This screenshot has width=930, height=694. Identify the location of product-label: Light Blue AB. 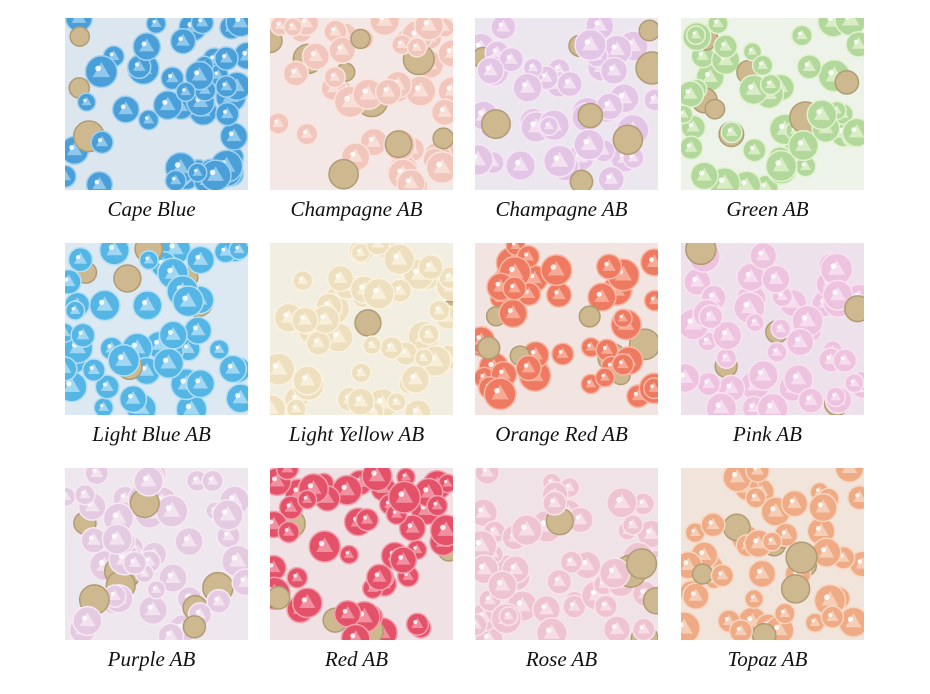
(151, 434).